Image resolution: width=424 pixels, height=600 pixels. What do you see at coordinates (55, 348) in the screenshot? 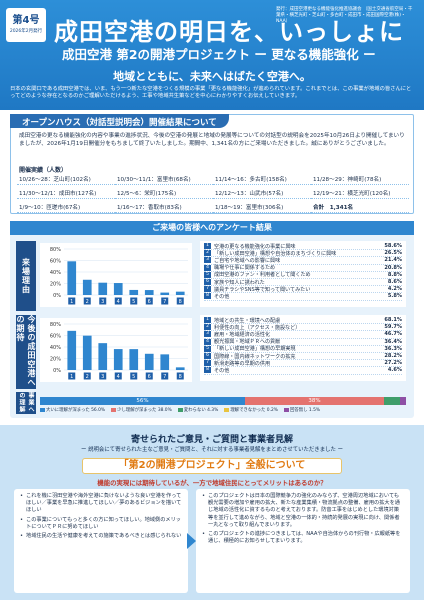
I see `expect-tick-label: 40%` at bounding box center [55, 348].